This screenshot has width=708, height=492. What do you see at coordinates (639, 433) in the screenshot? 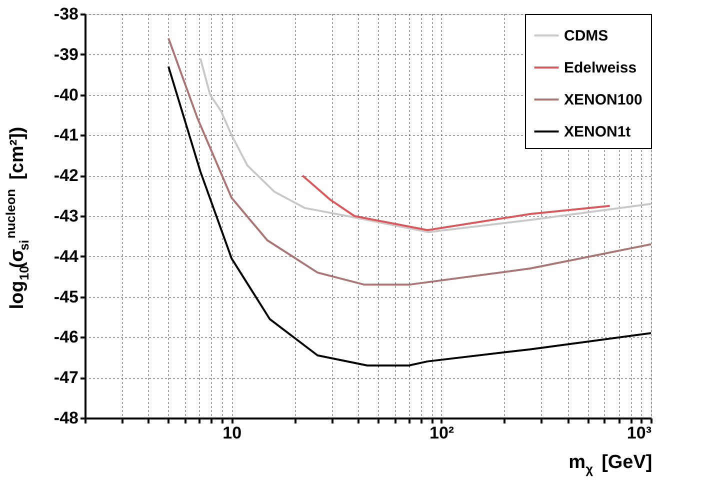
I see `x-tick-label: 10³` at bounding box center [639, 433].